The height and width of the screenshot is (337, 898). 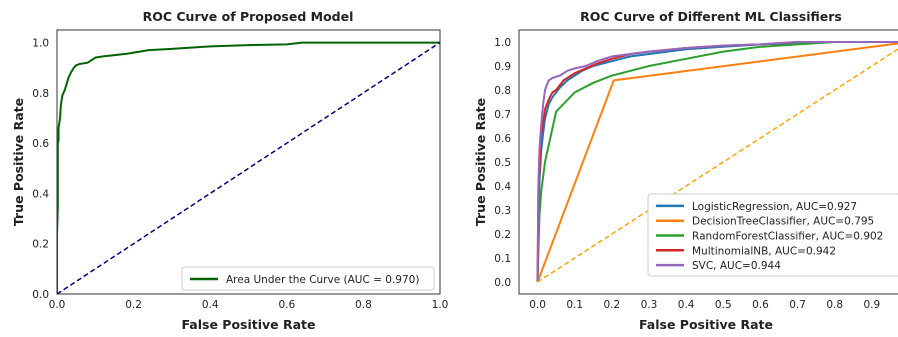 What do you see at coordinates (764, 251) in the screenshot?
I see `legend-entry-label: MultinomialNB, AUC=0.942` at bounding box center [764, 251].